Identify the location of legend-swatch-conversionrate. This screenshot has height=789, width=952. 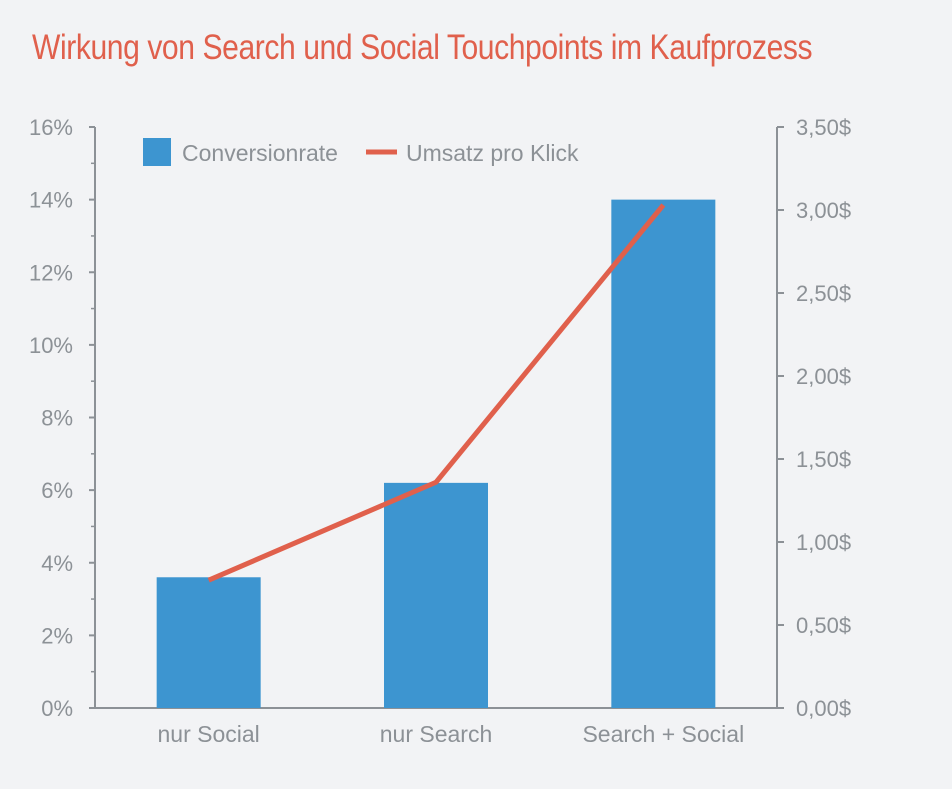
(157, 152).